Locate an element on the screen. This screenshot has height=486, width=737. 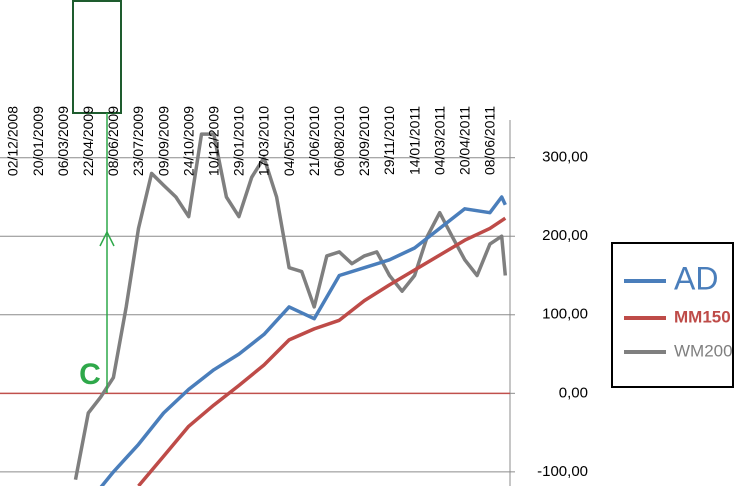
y-tick-label: 0,00 is located at coordinates (573, 392).